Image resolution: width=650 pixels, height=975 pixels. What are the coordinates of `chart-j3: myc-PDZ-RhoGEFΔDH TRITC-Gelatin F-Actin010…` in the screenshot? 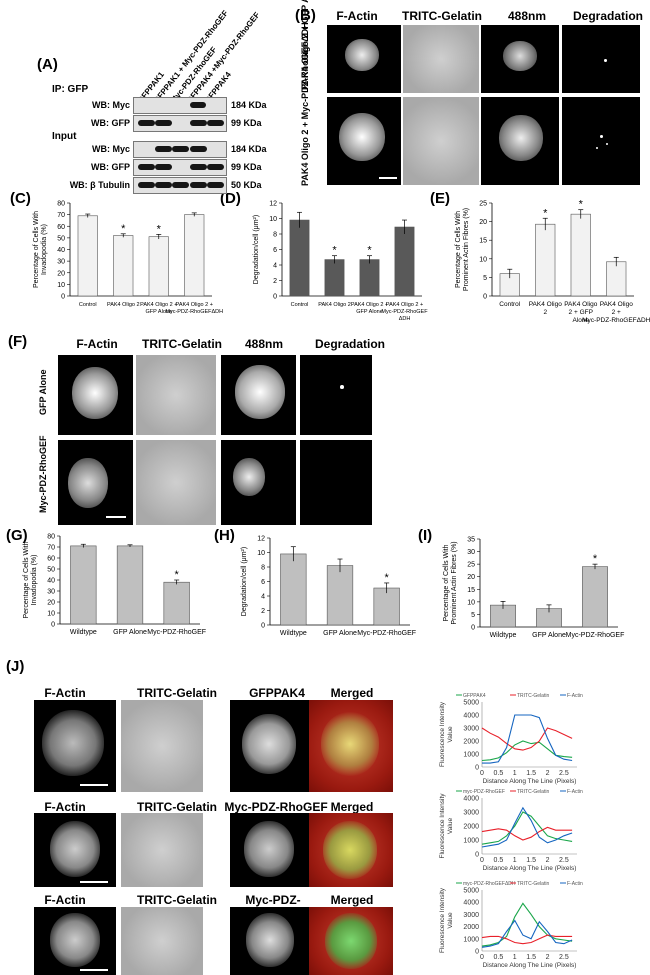 It's located at (511, 925).